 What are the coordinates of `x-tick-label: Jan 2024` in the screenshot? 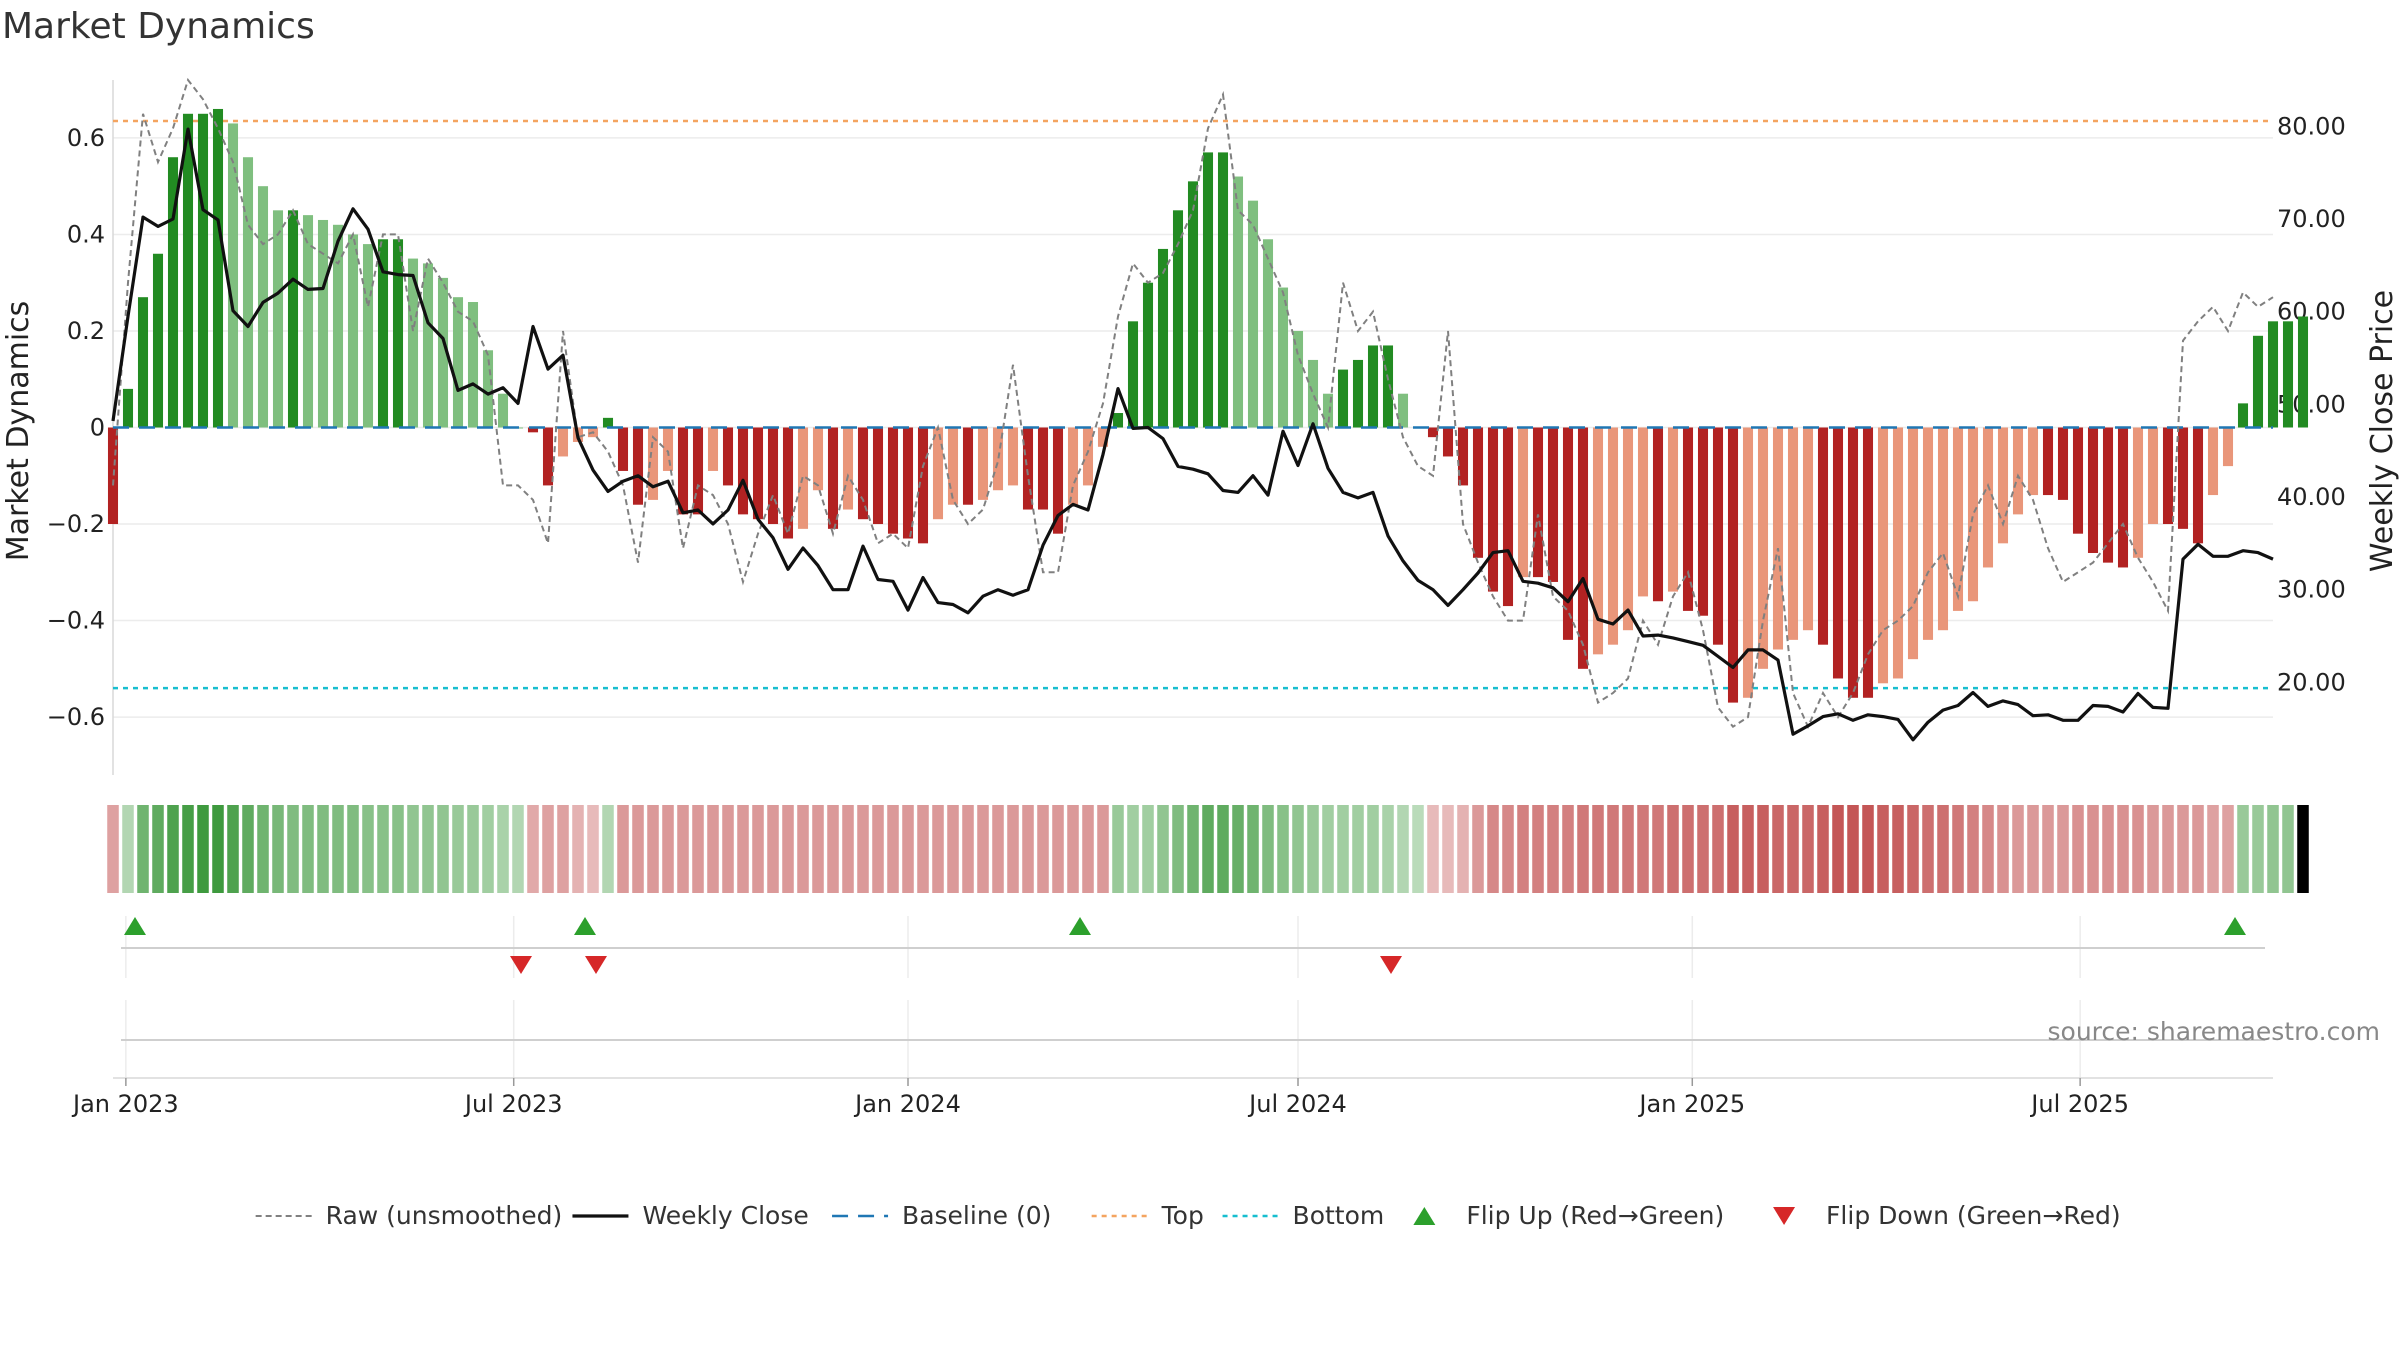 It's located at (907, 1104).